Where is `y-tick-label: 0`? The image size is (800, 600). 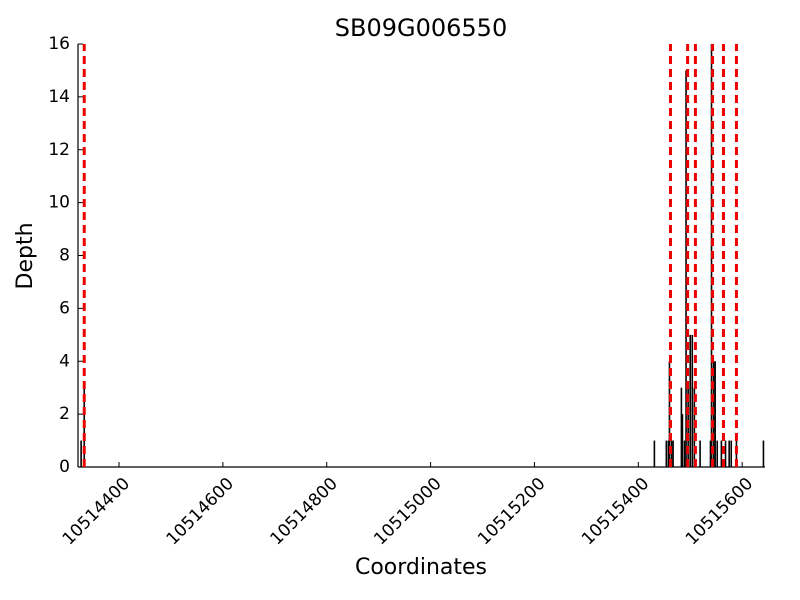 y-tick-label: 0 is located at coordinates (64, 467).